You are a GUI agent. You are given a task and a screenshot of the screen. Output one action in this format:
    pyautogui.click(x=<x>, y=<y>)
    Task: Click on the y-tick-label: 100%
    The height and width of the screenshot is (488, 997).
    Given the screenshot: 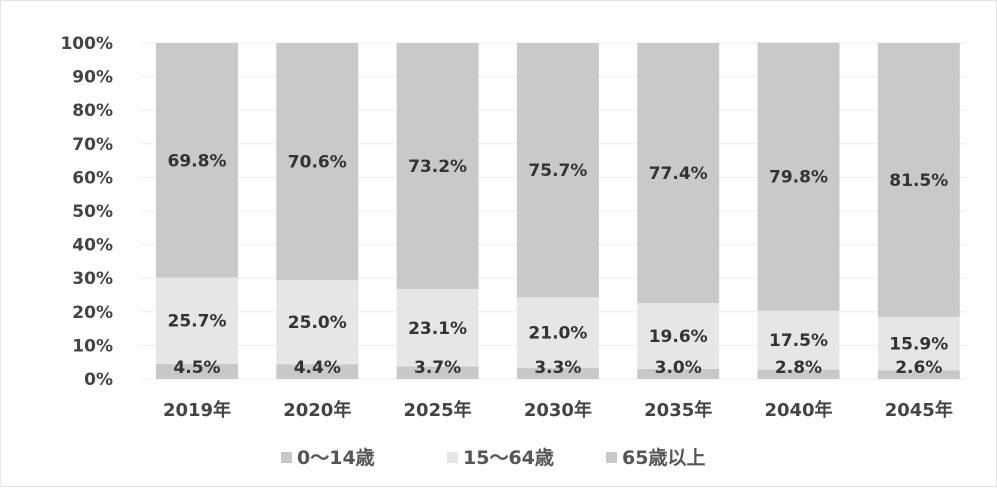 What is the action you would take?
    pyautogui.click(x=86, y=44)
    